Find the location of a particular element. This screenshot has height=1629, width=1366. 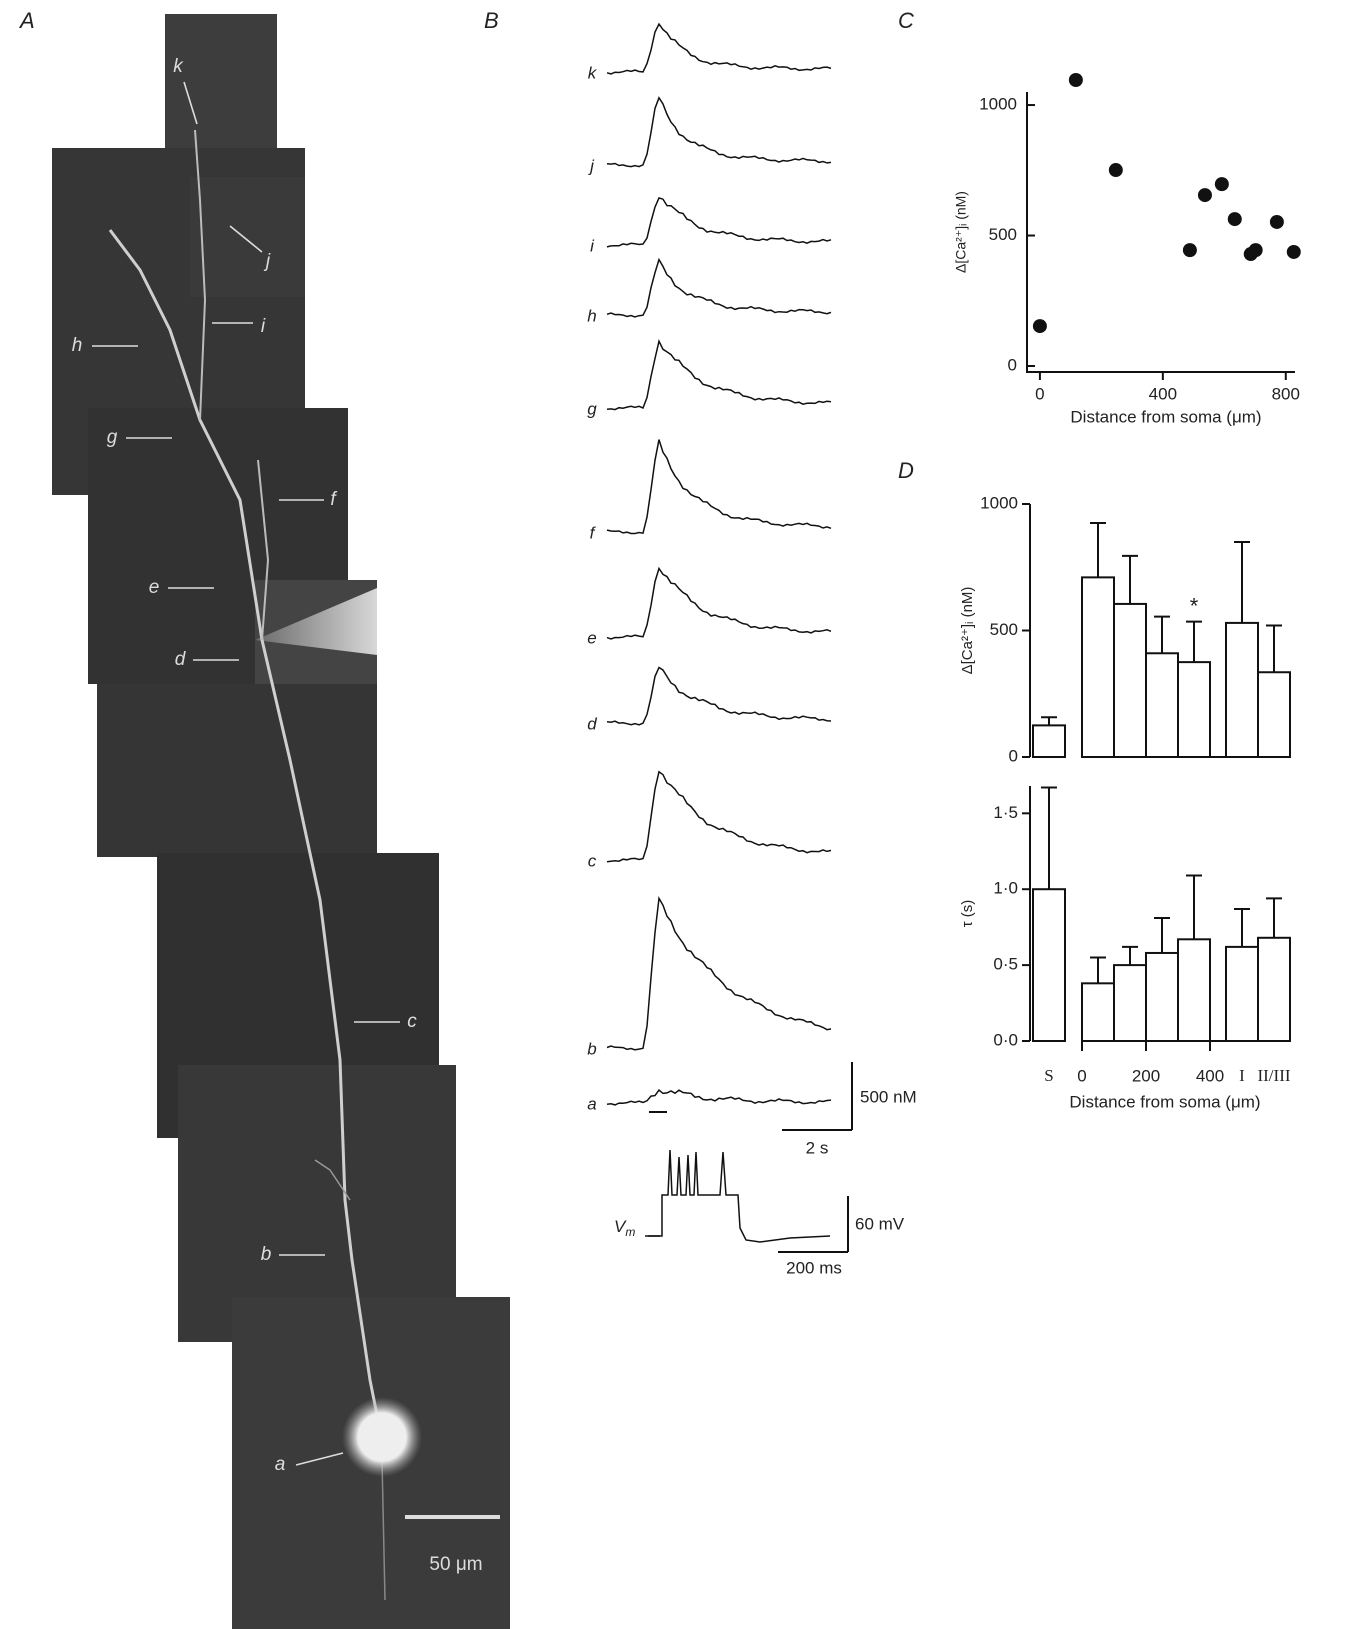

image-label: e is located at coordinates (154, 587).